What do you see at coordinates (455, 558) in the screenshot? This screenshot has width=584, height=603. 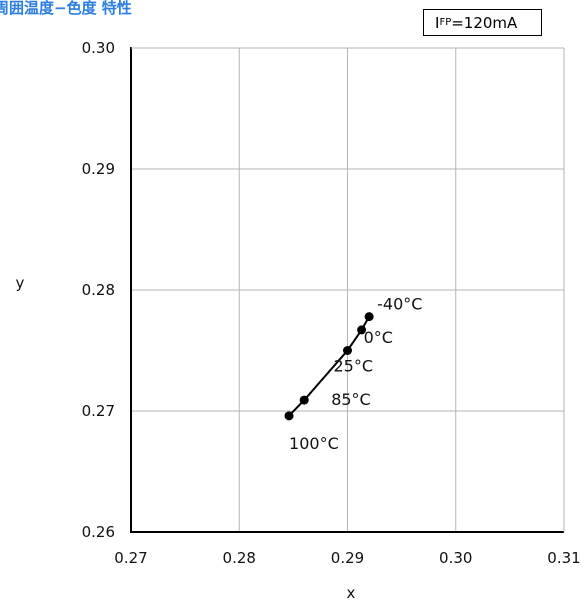 I see `x-tick-label: 0.30` at bounding box center [455, 558].